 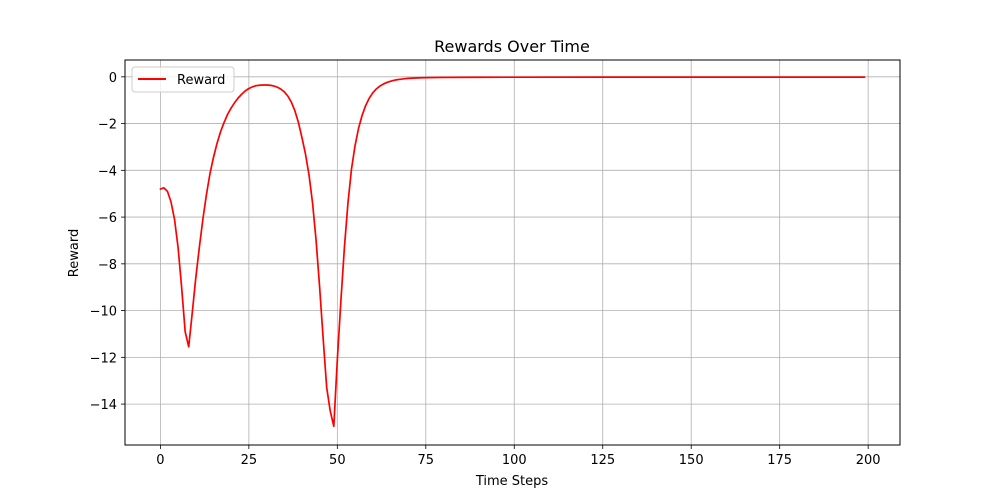 I want to click on y-tick-label: 0, so click(x=113, y=78).